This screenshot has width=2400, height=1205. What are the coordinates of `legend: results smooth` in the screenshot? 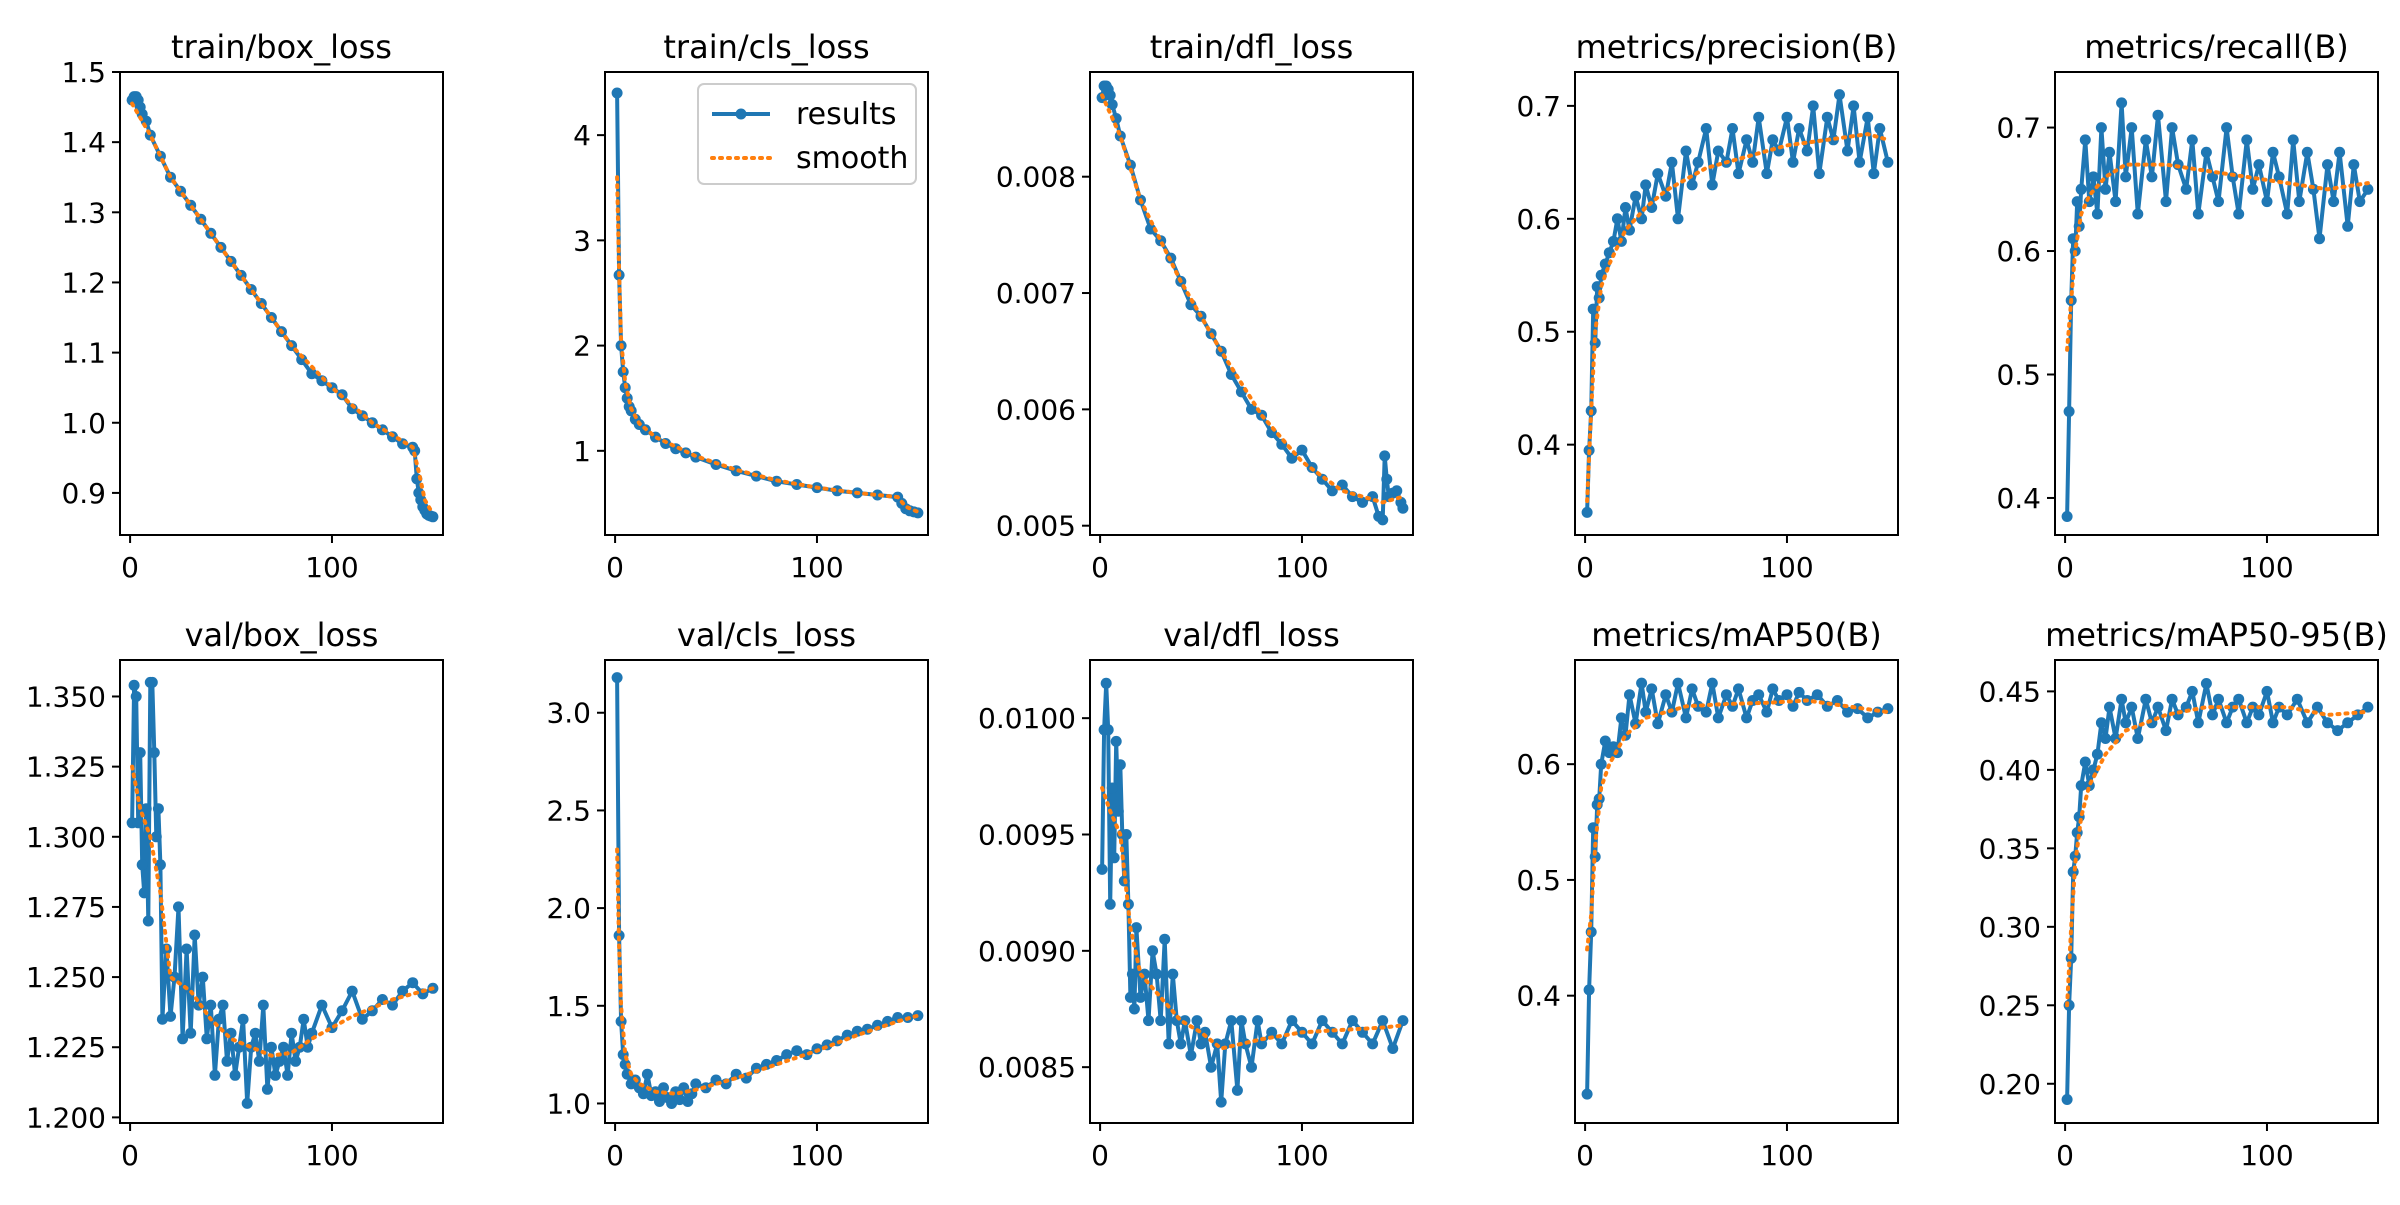 It's located at (807, 134).